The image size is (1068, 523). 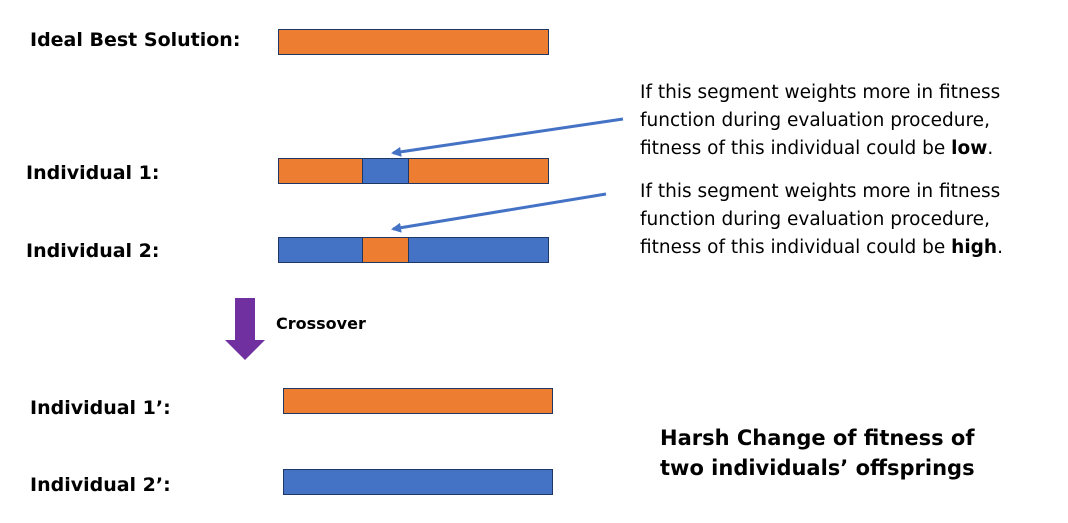 What do you see at coordinates (321, 323) in the screenshot?
I see `crossover-label: Crossover` at bounding box center [321, 323].